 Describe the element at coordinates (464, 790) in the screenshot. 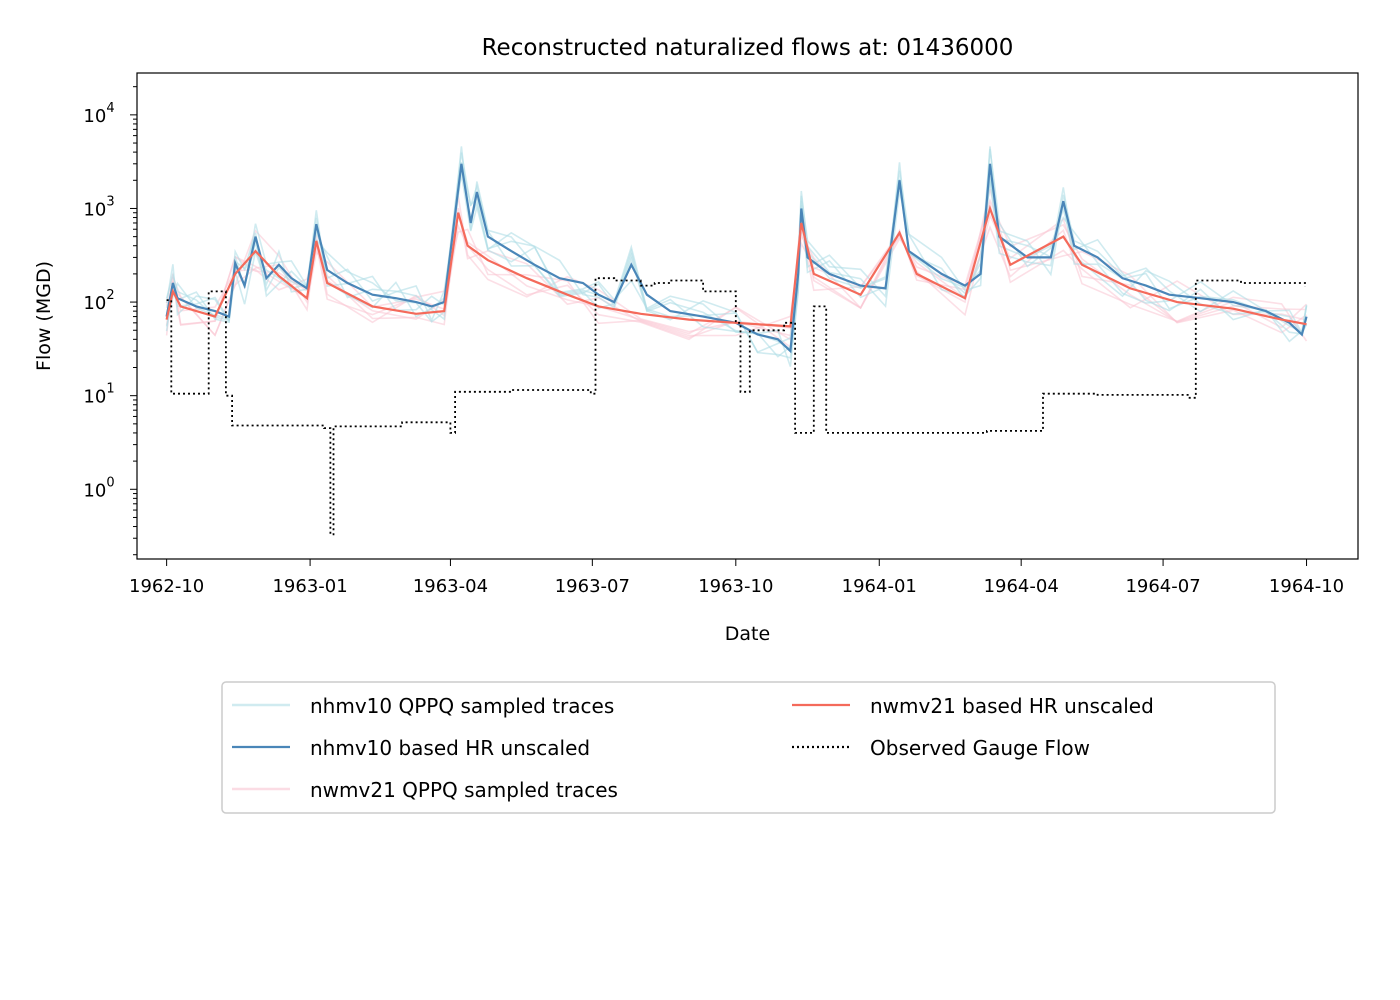

I see `legend-entry-label: nwmv21 QPPQ sampled traces` at that location.